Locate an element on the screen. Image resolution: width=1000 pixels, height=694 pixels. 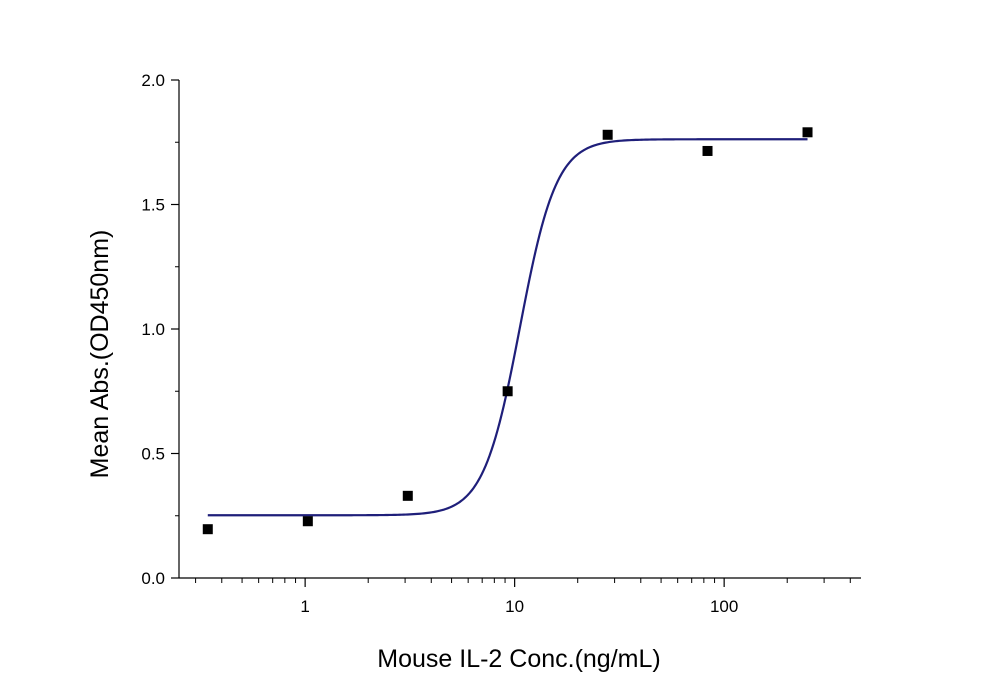
y-axis-title: Mean Abs.(OD450nm) is located at coordinates (100, 354).